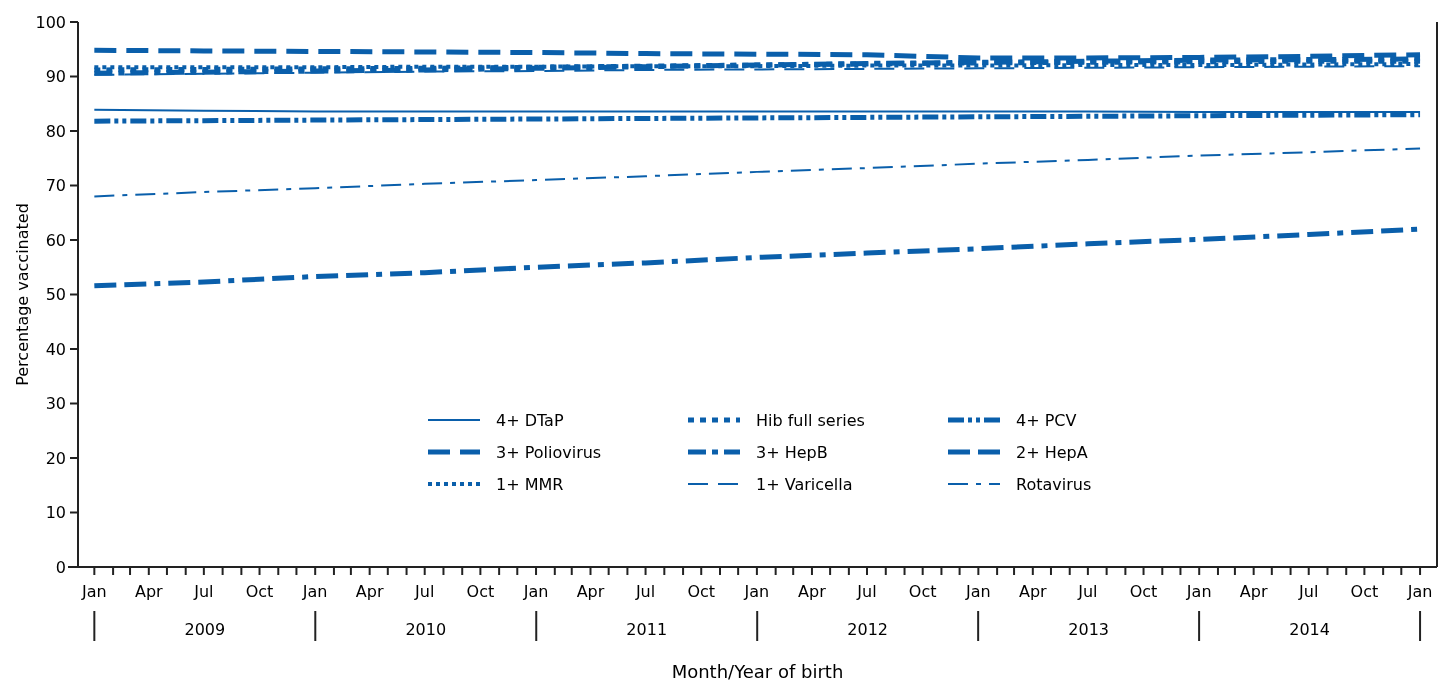 The width and height of the screenshot is (1447, 686). What do you see at coordinates (55, 131) in the screenshot?
I see `y-tick-label: 80` at bounding box center [55, 131].